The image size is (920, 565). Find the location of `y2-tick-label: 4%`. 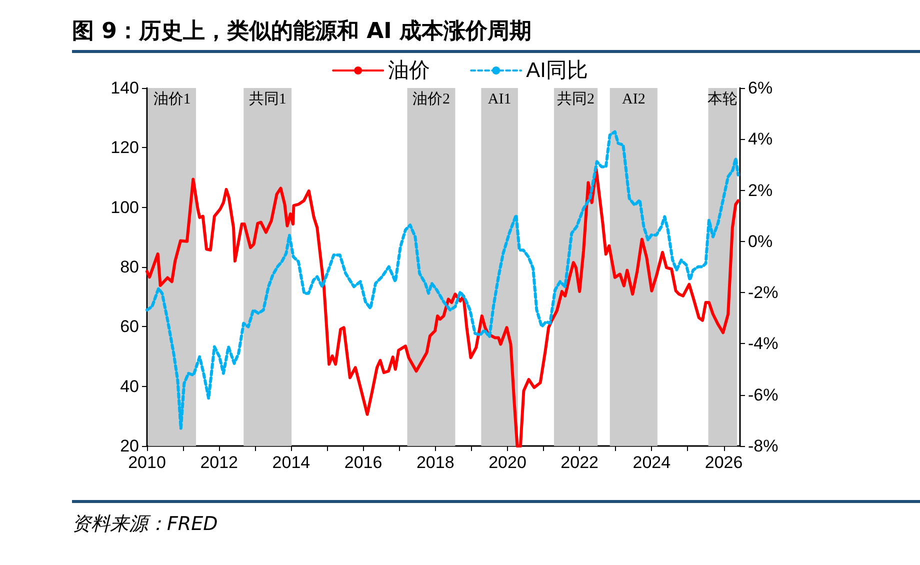

y2-tick-label: 4% is located at coordinates (760, 139).